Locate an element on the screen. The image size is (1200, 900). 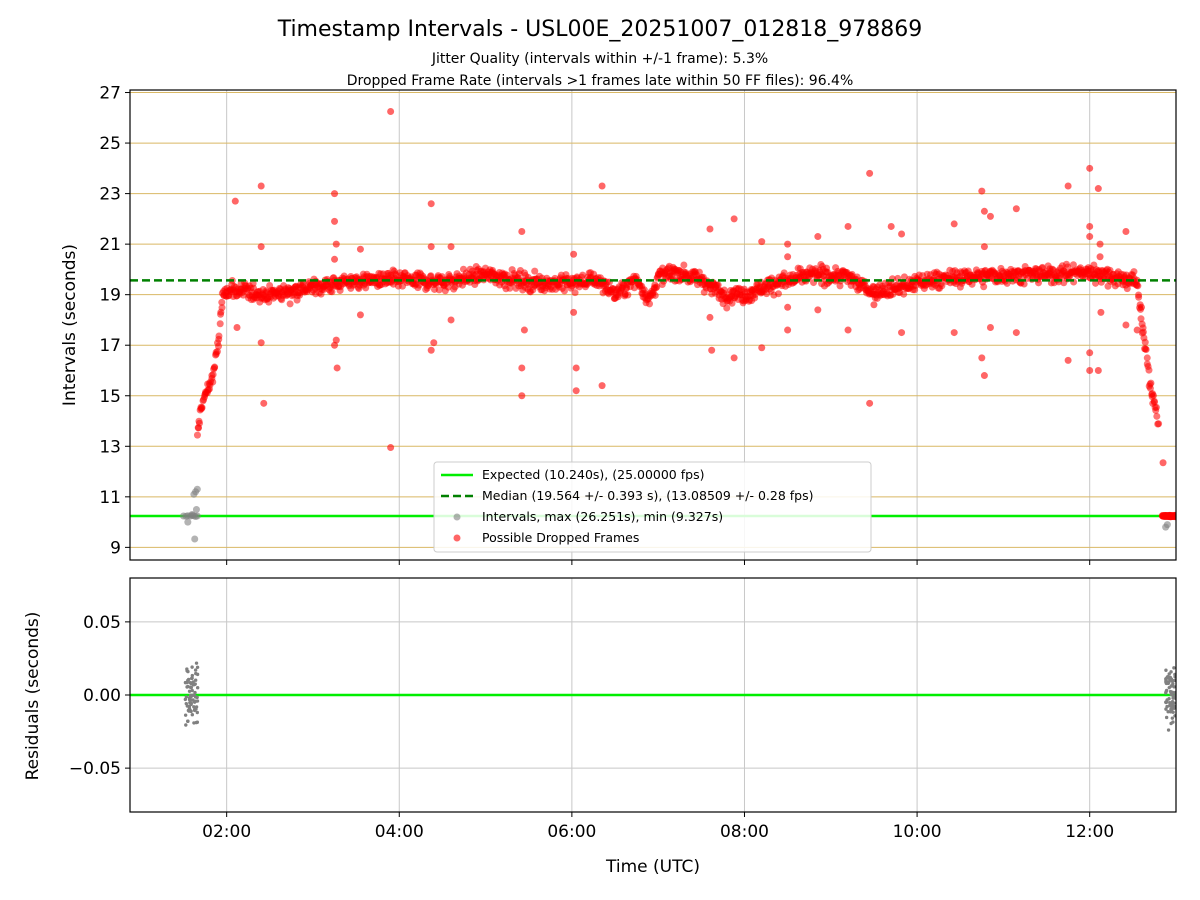
top-y-tick-label: 19 is located at coordinates (110, 296).